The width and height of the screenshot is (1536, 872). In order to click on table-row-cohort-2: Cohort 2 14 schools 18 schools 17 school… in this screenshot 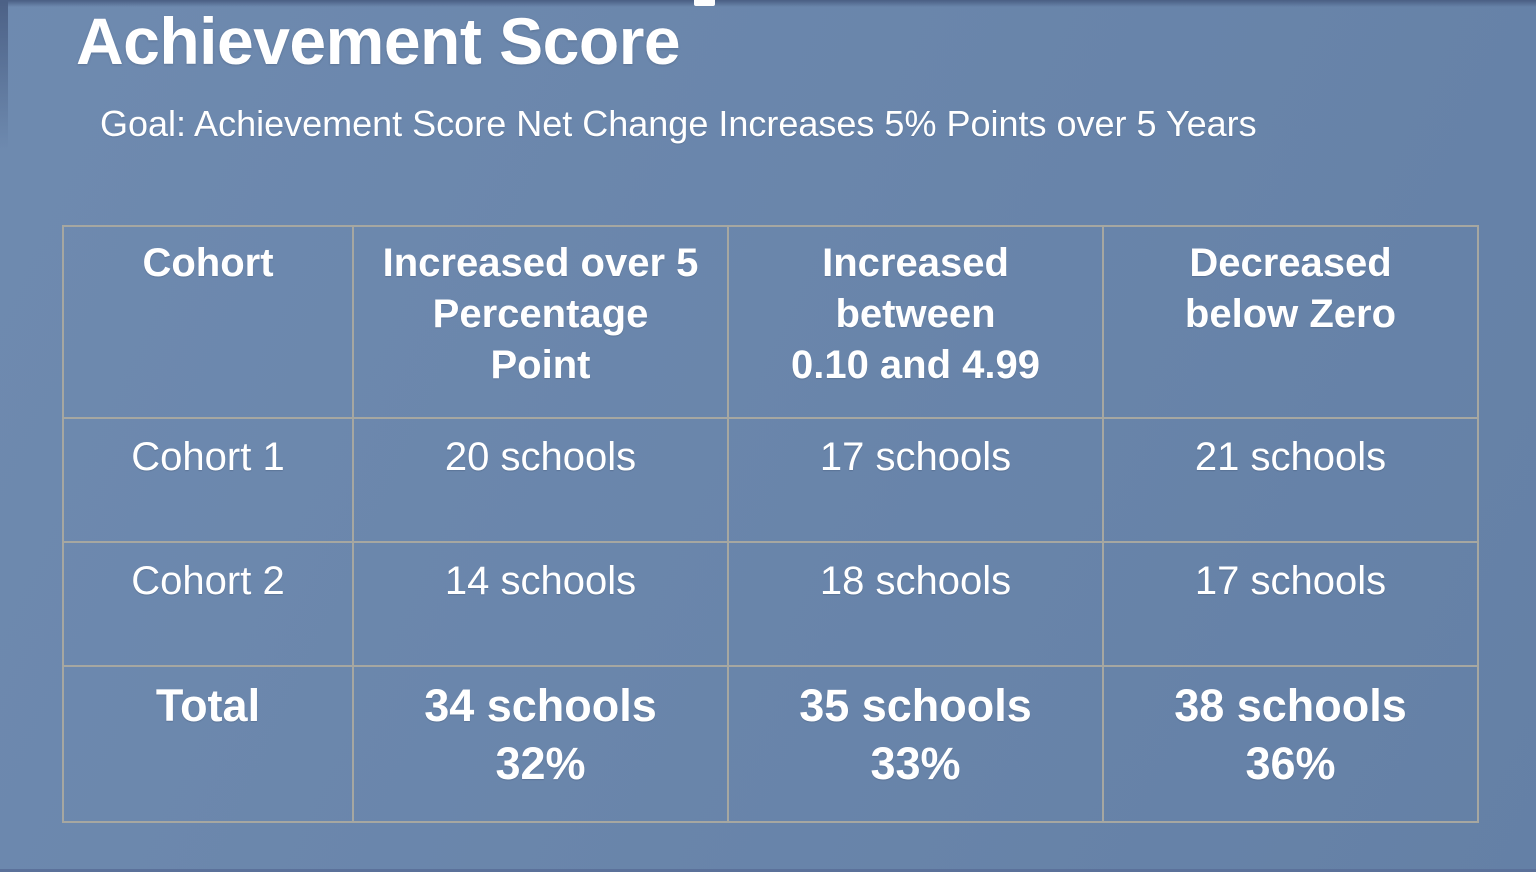, I will do `click(770, 604)`.